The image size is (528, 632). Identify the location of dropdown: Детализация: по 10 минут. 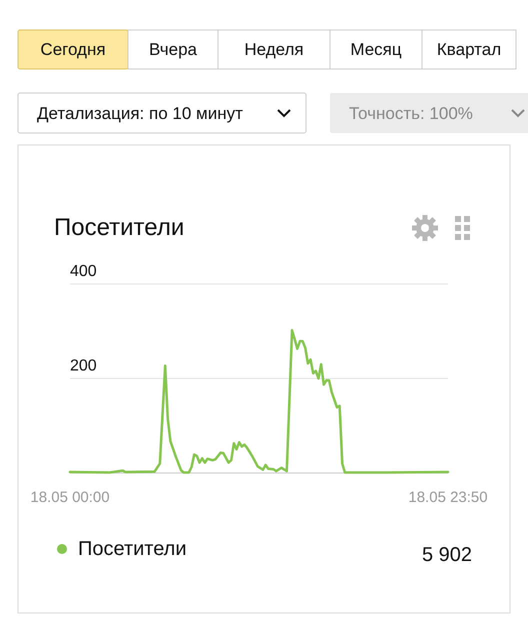
(162, 113).